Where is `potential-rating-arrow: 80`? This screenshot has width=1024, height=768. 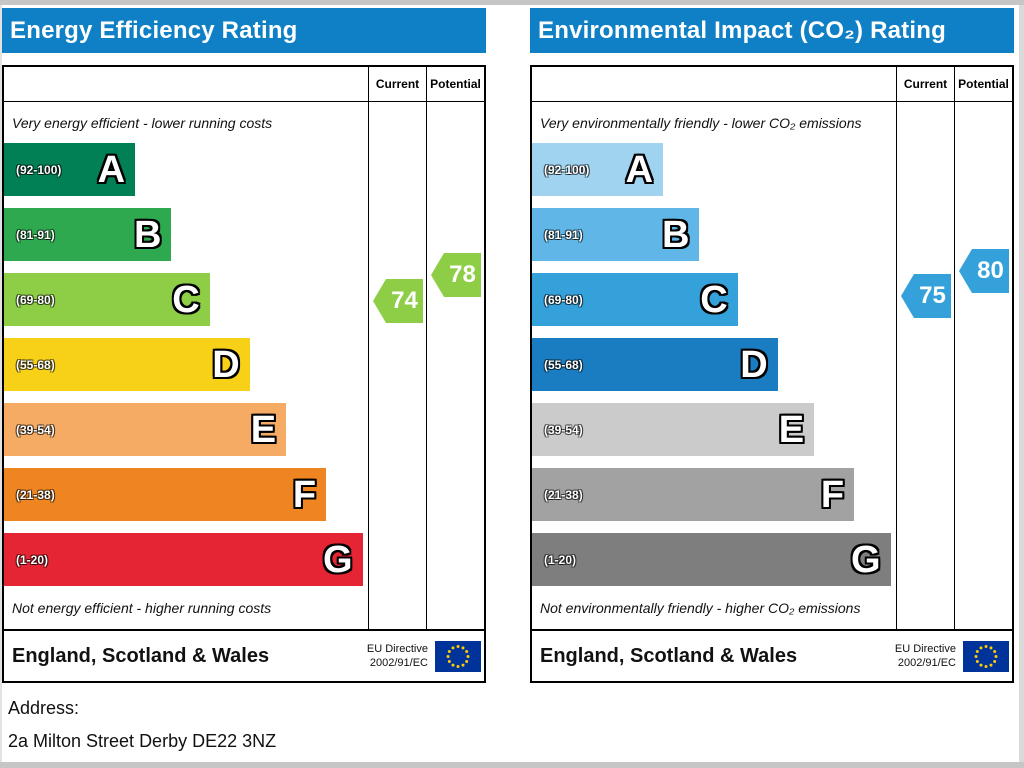 potential-rating-arrow: 80 is located at coordinates (984, 271).